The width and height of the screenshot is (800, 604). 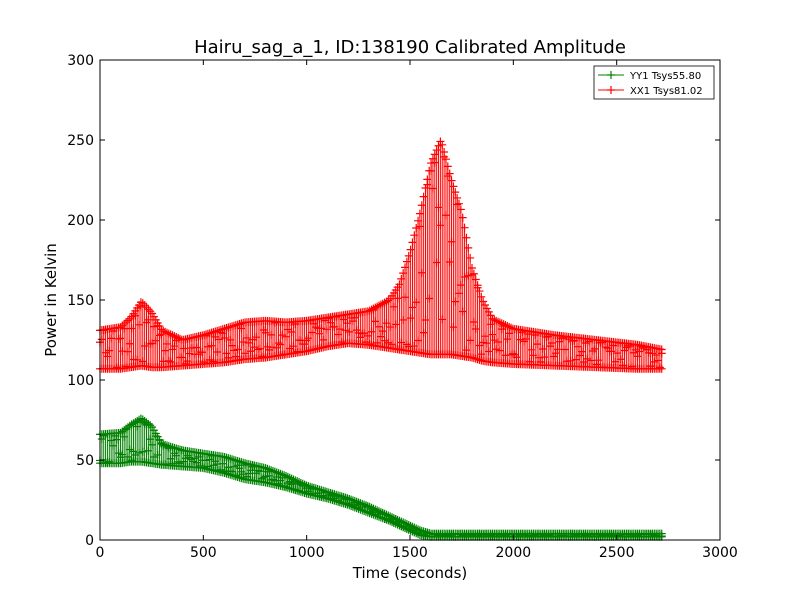 I want to click on x-tick-label: 2500, so click(x=617, y=553).